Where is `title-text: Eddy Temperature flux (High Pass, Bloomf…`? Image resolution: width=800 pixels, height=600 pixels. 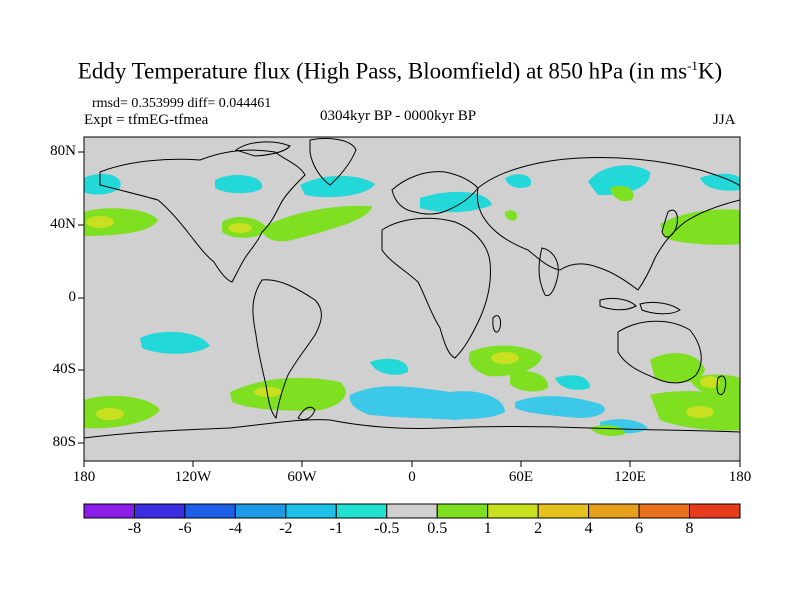 title-text: Eddy Temperature flux (High Pass, Bloomf… is located at coordinates (382, 71).